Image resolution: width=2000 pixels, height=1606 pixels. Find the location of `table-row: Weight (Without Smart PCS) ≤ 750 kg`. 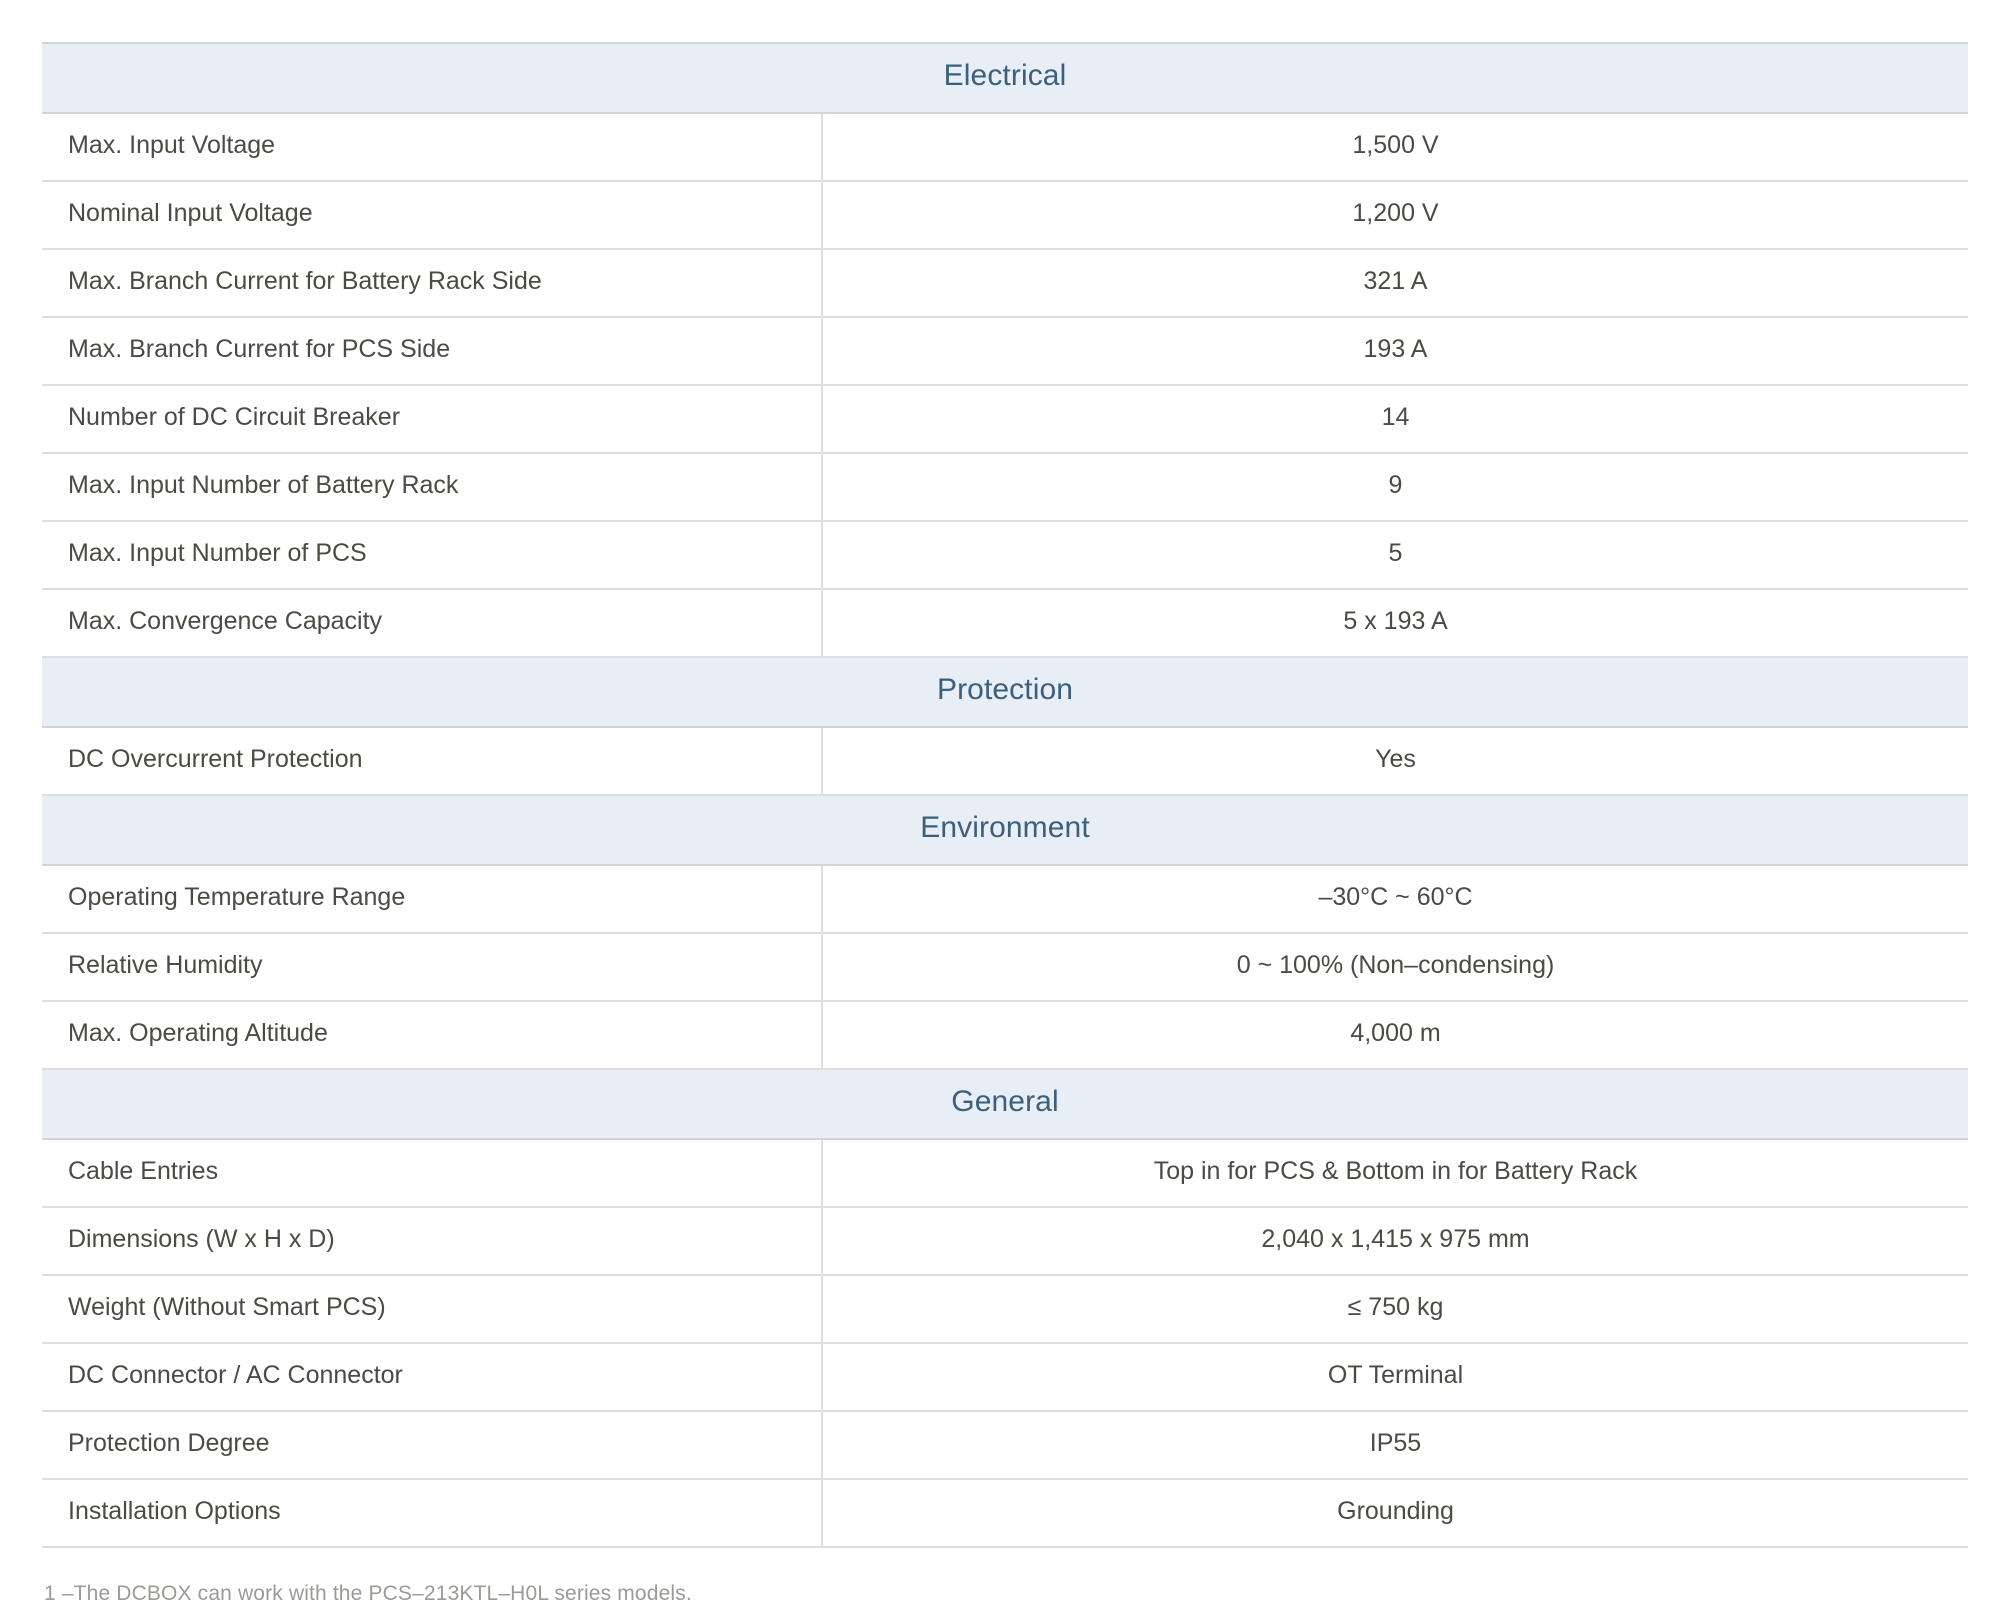

table-row: Weight (Without Smart PCS) ≤ 750 kg is located at coordinates (1005, 1309).